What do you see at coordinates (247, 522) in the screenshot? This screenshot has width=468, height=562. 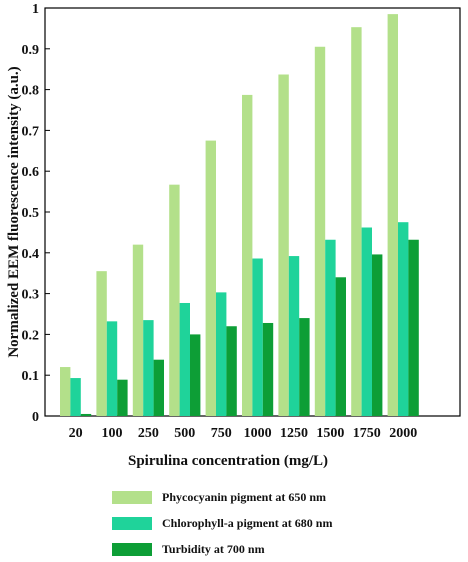 I see `legend-label-chlorophyll: Chlorophyll-a pigment at 680 nm` at bounding box center [247, 522].